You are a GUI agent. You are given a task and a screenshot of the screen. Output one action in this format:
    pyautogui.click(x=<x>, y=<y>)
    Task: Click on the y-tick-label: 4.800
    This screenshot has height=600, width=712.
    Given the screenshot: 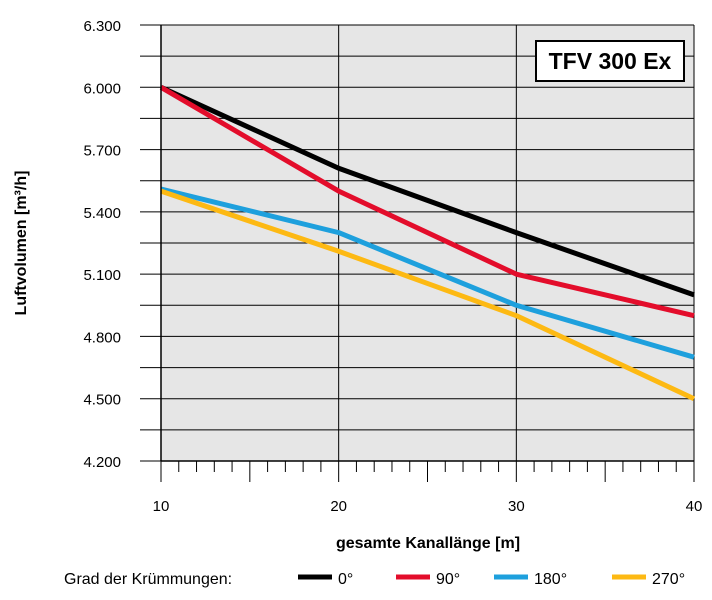 What is the action you would take?
    pyautogui.click(x=102, y=337)
    